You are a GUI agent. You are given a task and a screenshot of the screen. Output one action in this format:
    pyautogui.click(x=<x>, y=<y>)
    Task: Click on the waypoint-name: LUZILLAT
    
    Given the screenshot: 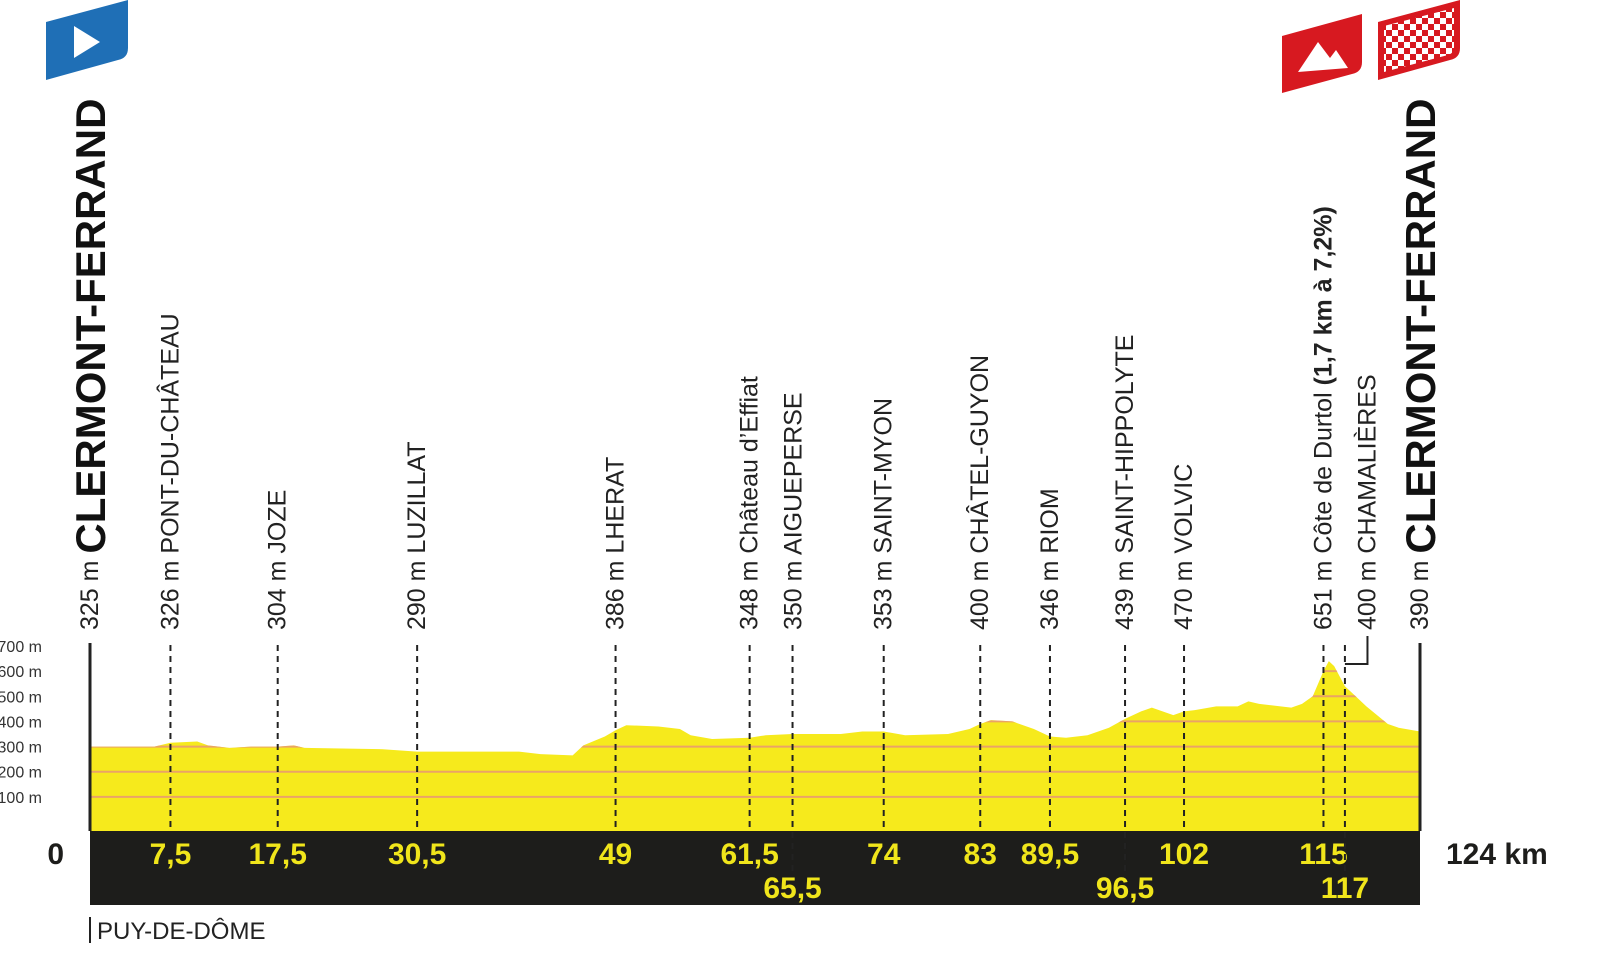 What is the action you would take?
    pyautogui.click(x=417, y=497)
    